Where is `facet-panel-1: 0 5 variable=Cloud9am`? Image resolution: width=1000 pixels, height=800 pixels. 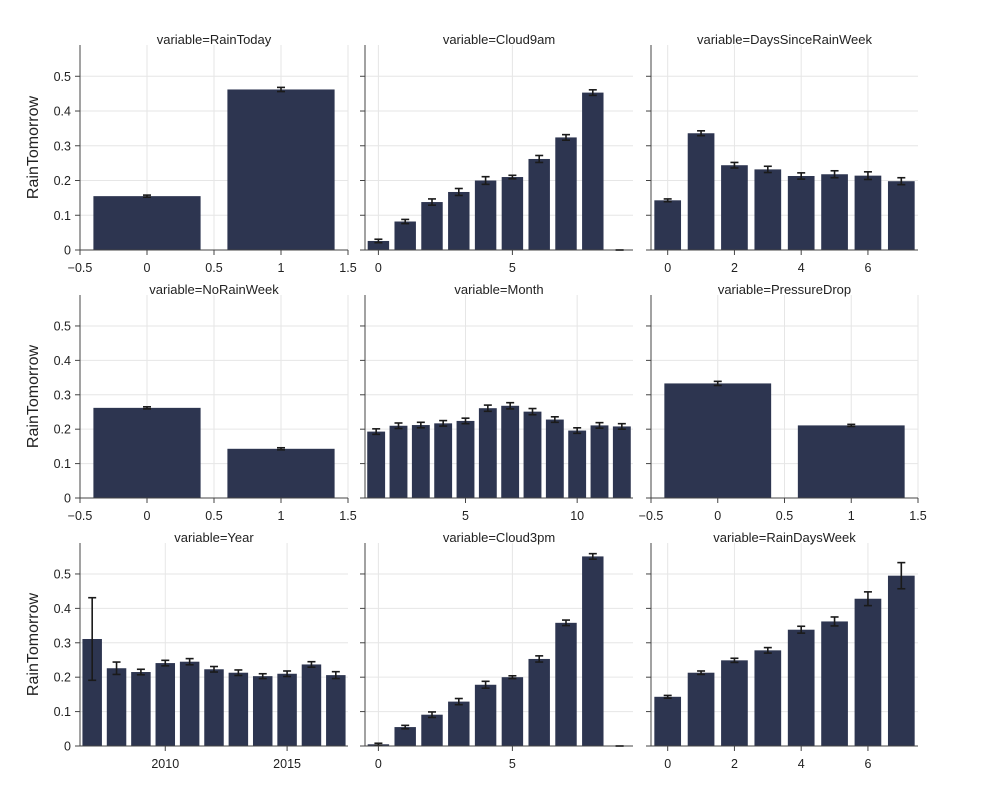
facet-panel-1: 0 5 variable=Cloud9am is located at coordinates (496, 153).